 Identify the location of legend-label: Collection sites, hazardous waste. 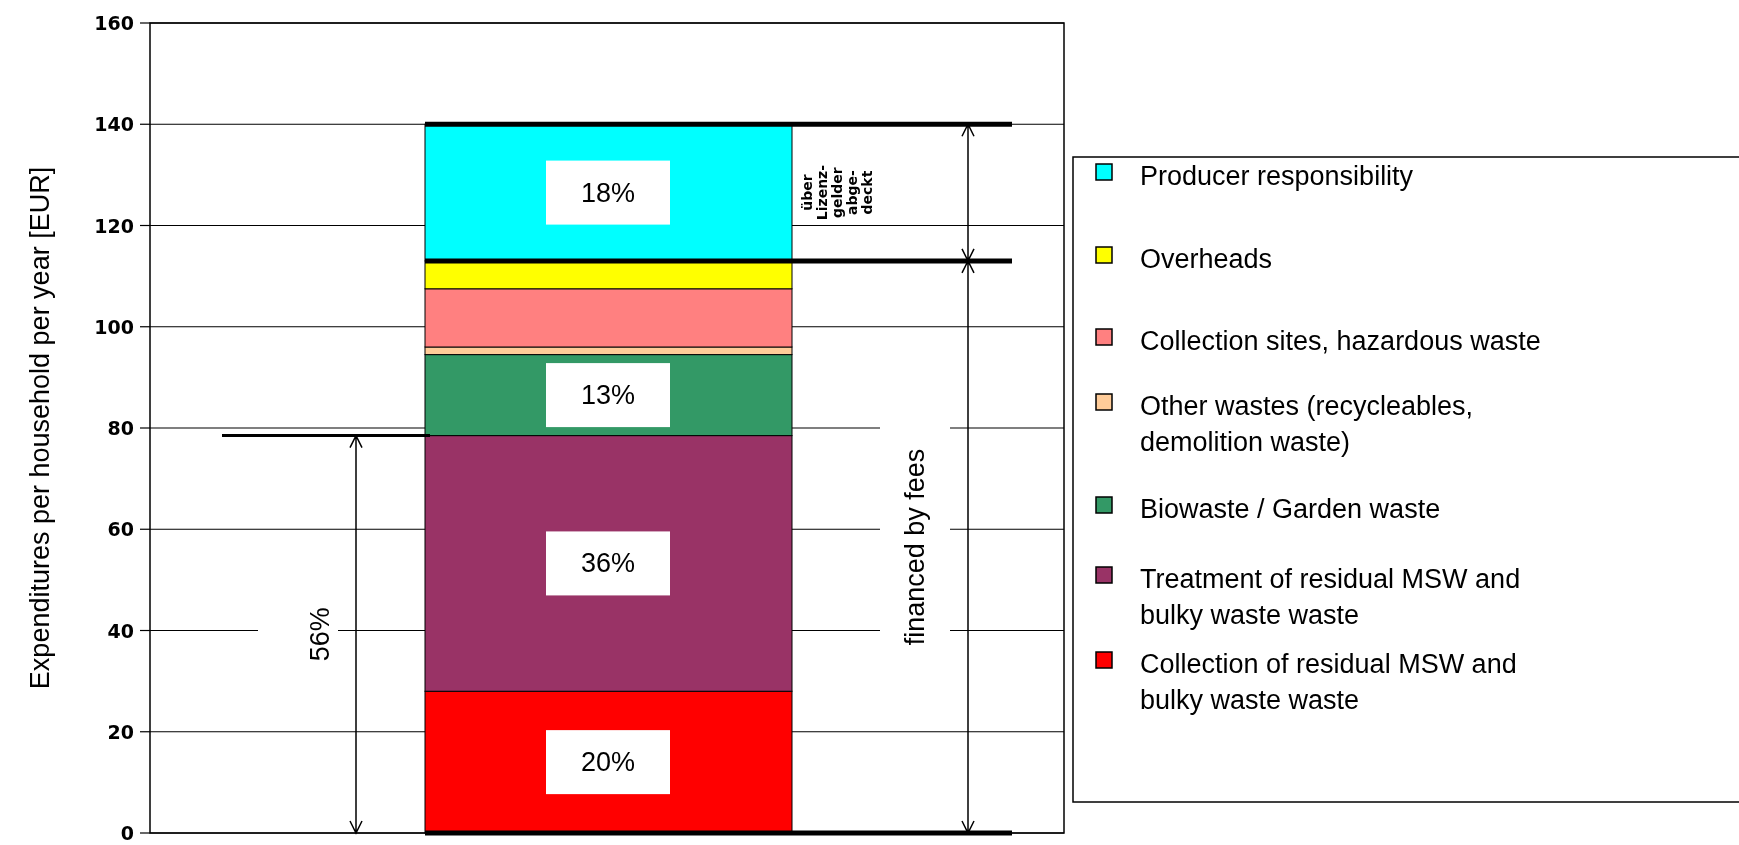
(1340, 341).